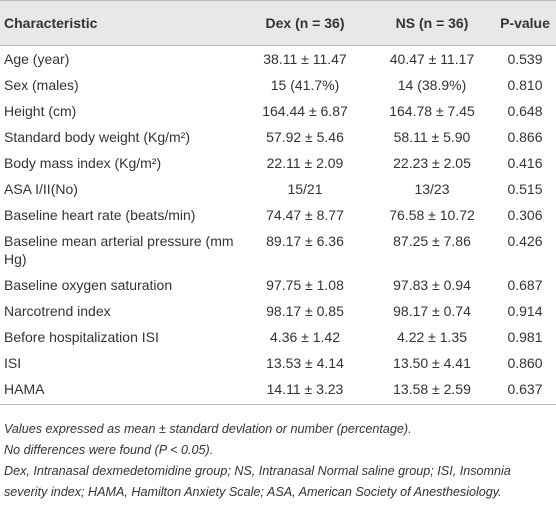  Describe the element at coordinates (432, 189) in the screenshot. I see `value-cell: 13/23` at that location.